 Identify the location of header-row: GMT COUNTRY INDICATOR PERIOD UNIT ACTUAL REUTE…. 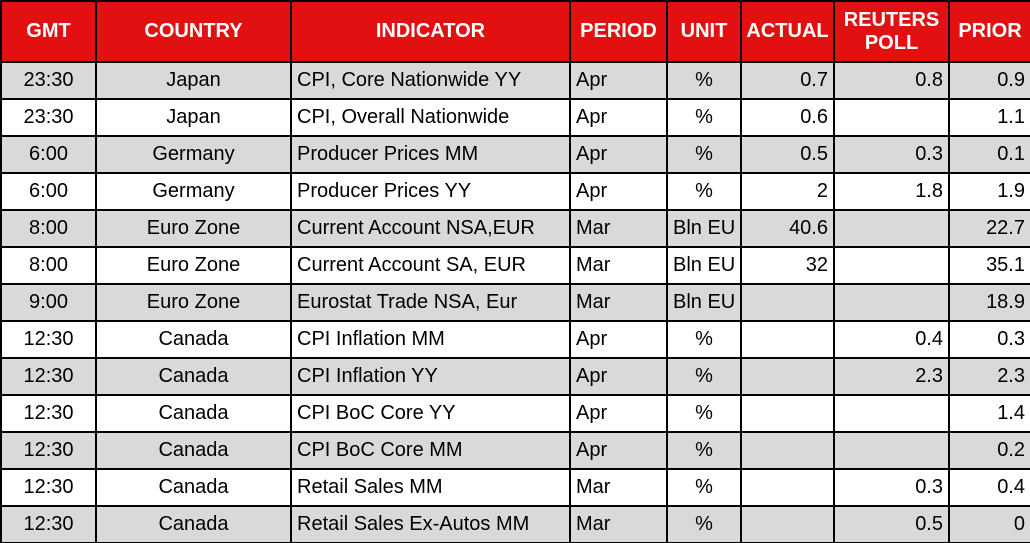
(515, 31).